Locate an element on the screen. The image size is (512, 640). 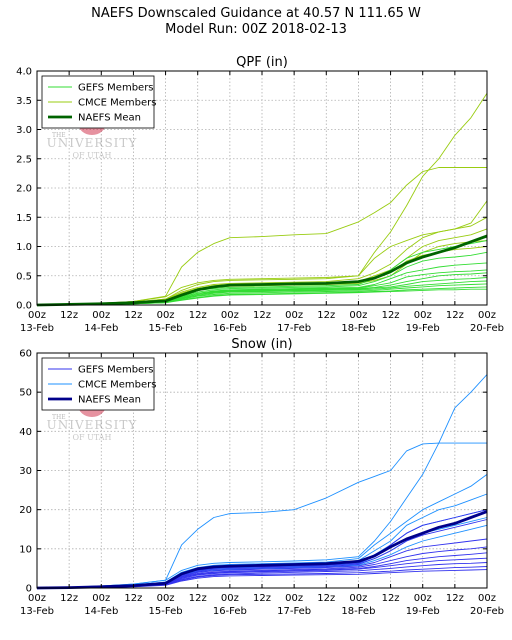
snow-watermark-university: UNIVERSITY is located at coordinates (92, 425).